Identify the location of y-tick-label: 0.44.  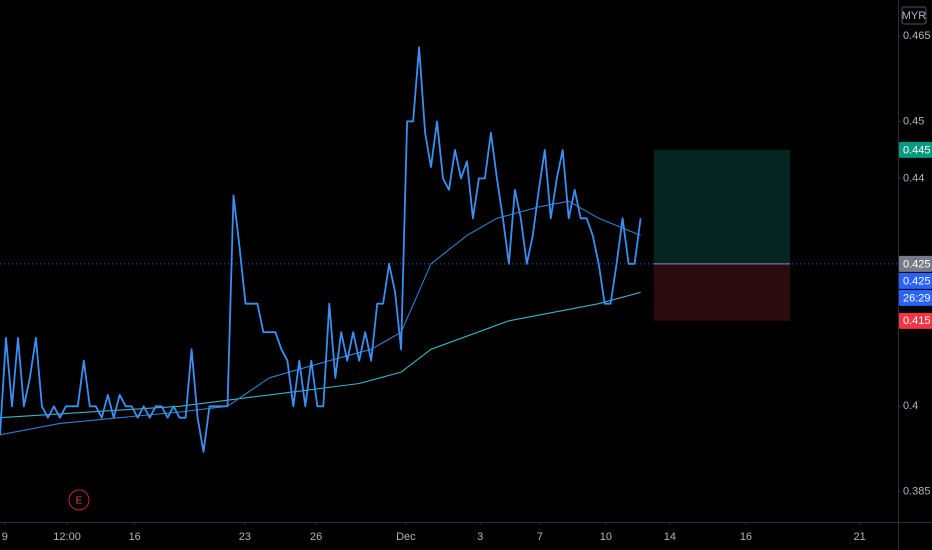
(913, 178).